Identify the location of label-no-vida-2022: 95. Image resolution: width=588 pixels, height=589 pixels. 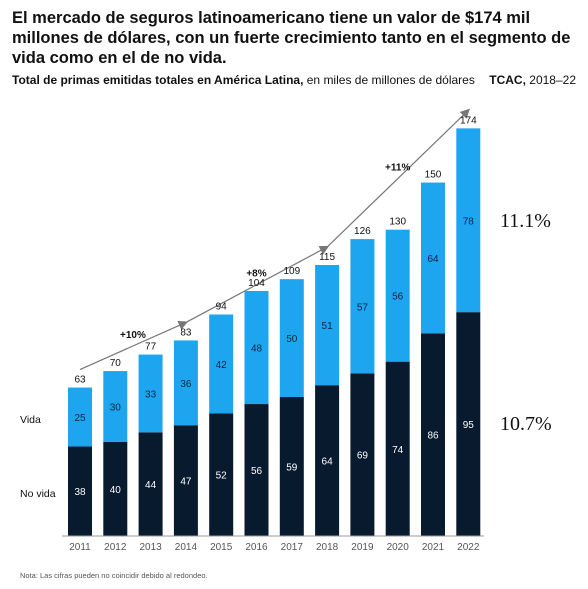
(469, 425).